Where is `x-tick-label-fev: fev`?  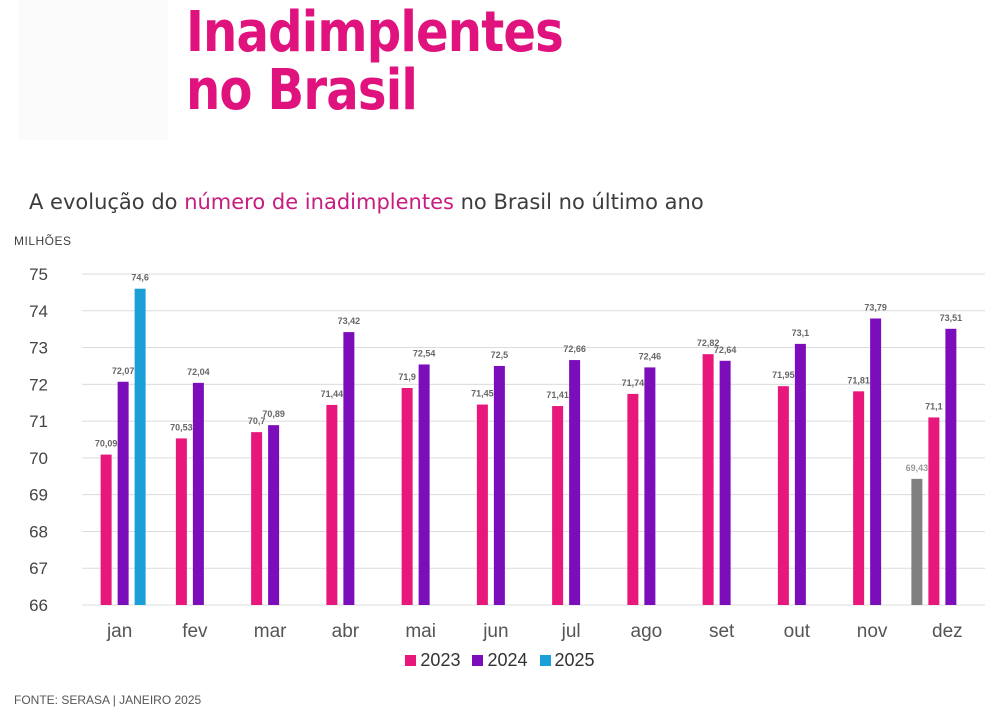 x-tick-label-fev: fev is located at coordinates (195, 631).